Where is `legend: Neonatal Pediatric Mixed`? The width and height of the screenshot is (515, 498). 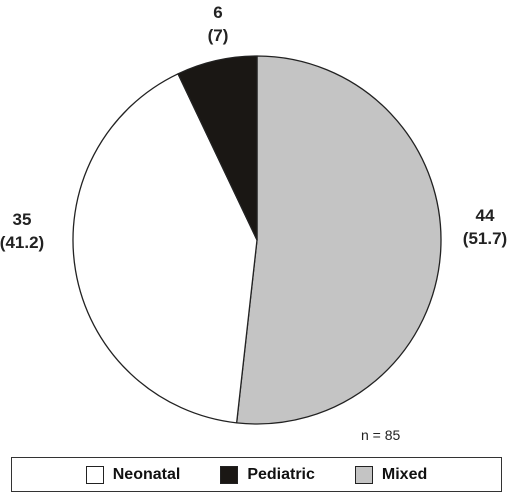 legend: Neonatal Pediatric Mixed is located at coordinates (256, 474).